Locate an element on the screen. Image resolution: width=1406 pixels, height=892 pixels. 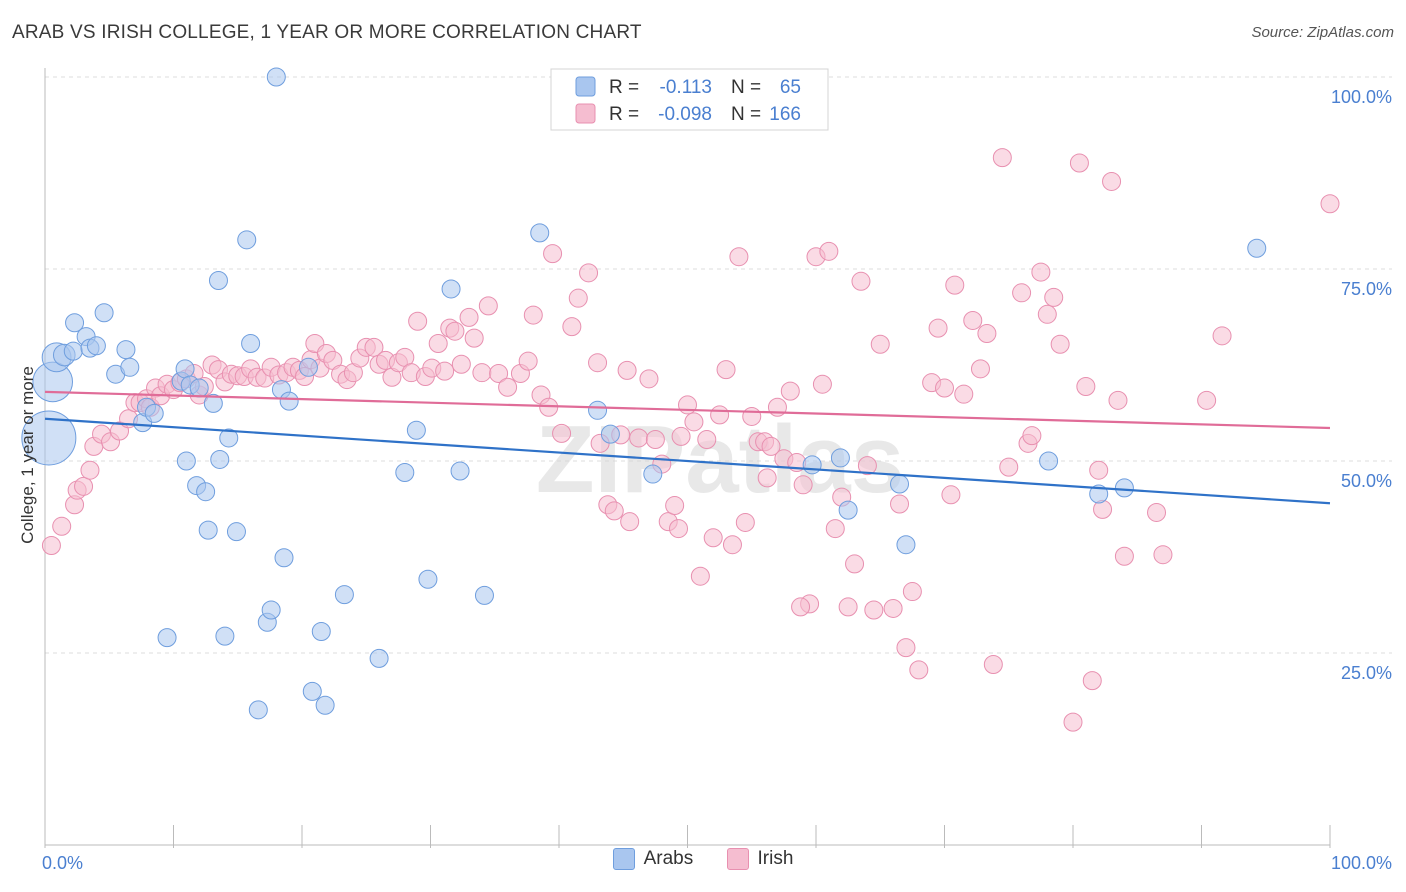
y-tick-label: 25.0% is located at coordinates (1366, 673).